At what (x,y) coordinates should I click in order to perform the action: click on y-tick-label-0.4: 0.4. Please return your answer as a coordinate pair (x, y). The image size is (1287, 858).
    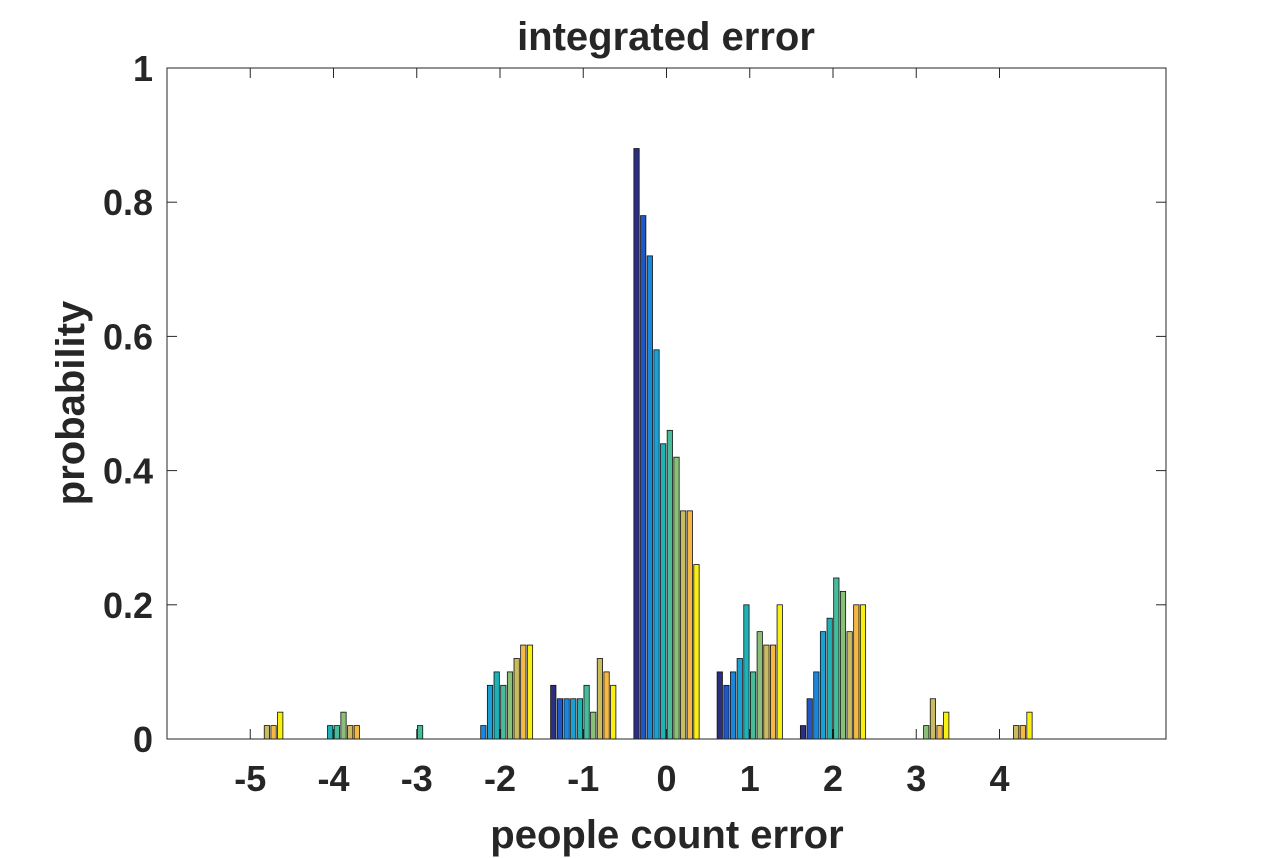
    Looking at the image, I should click on (128, 471).